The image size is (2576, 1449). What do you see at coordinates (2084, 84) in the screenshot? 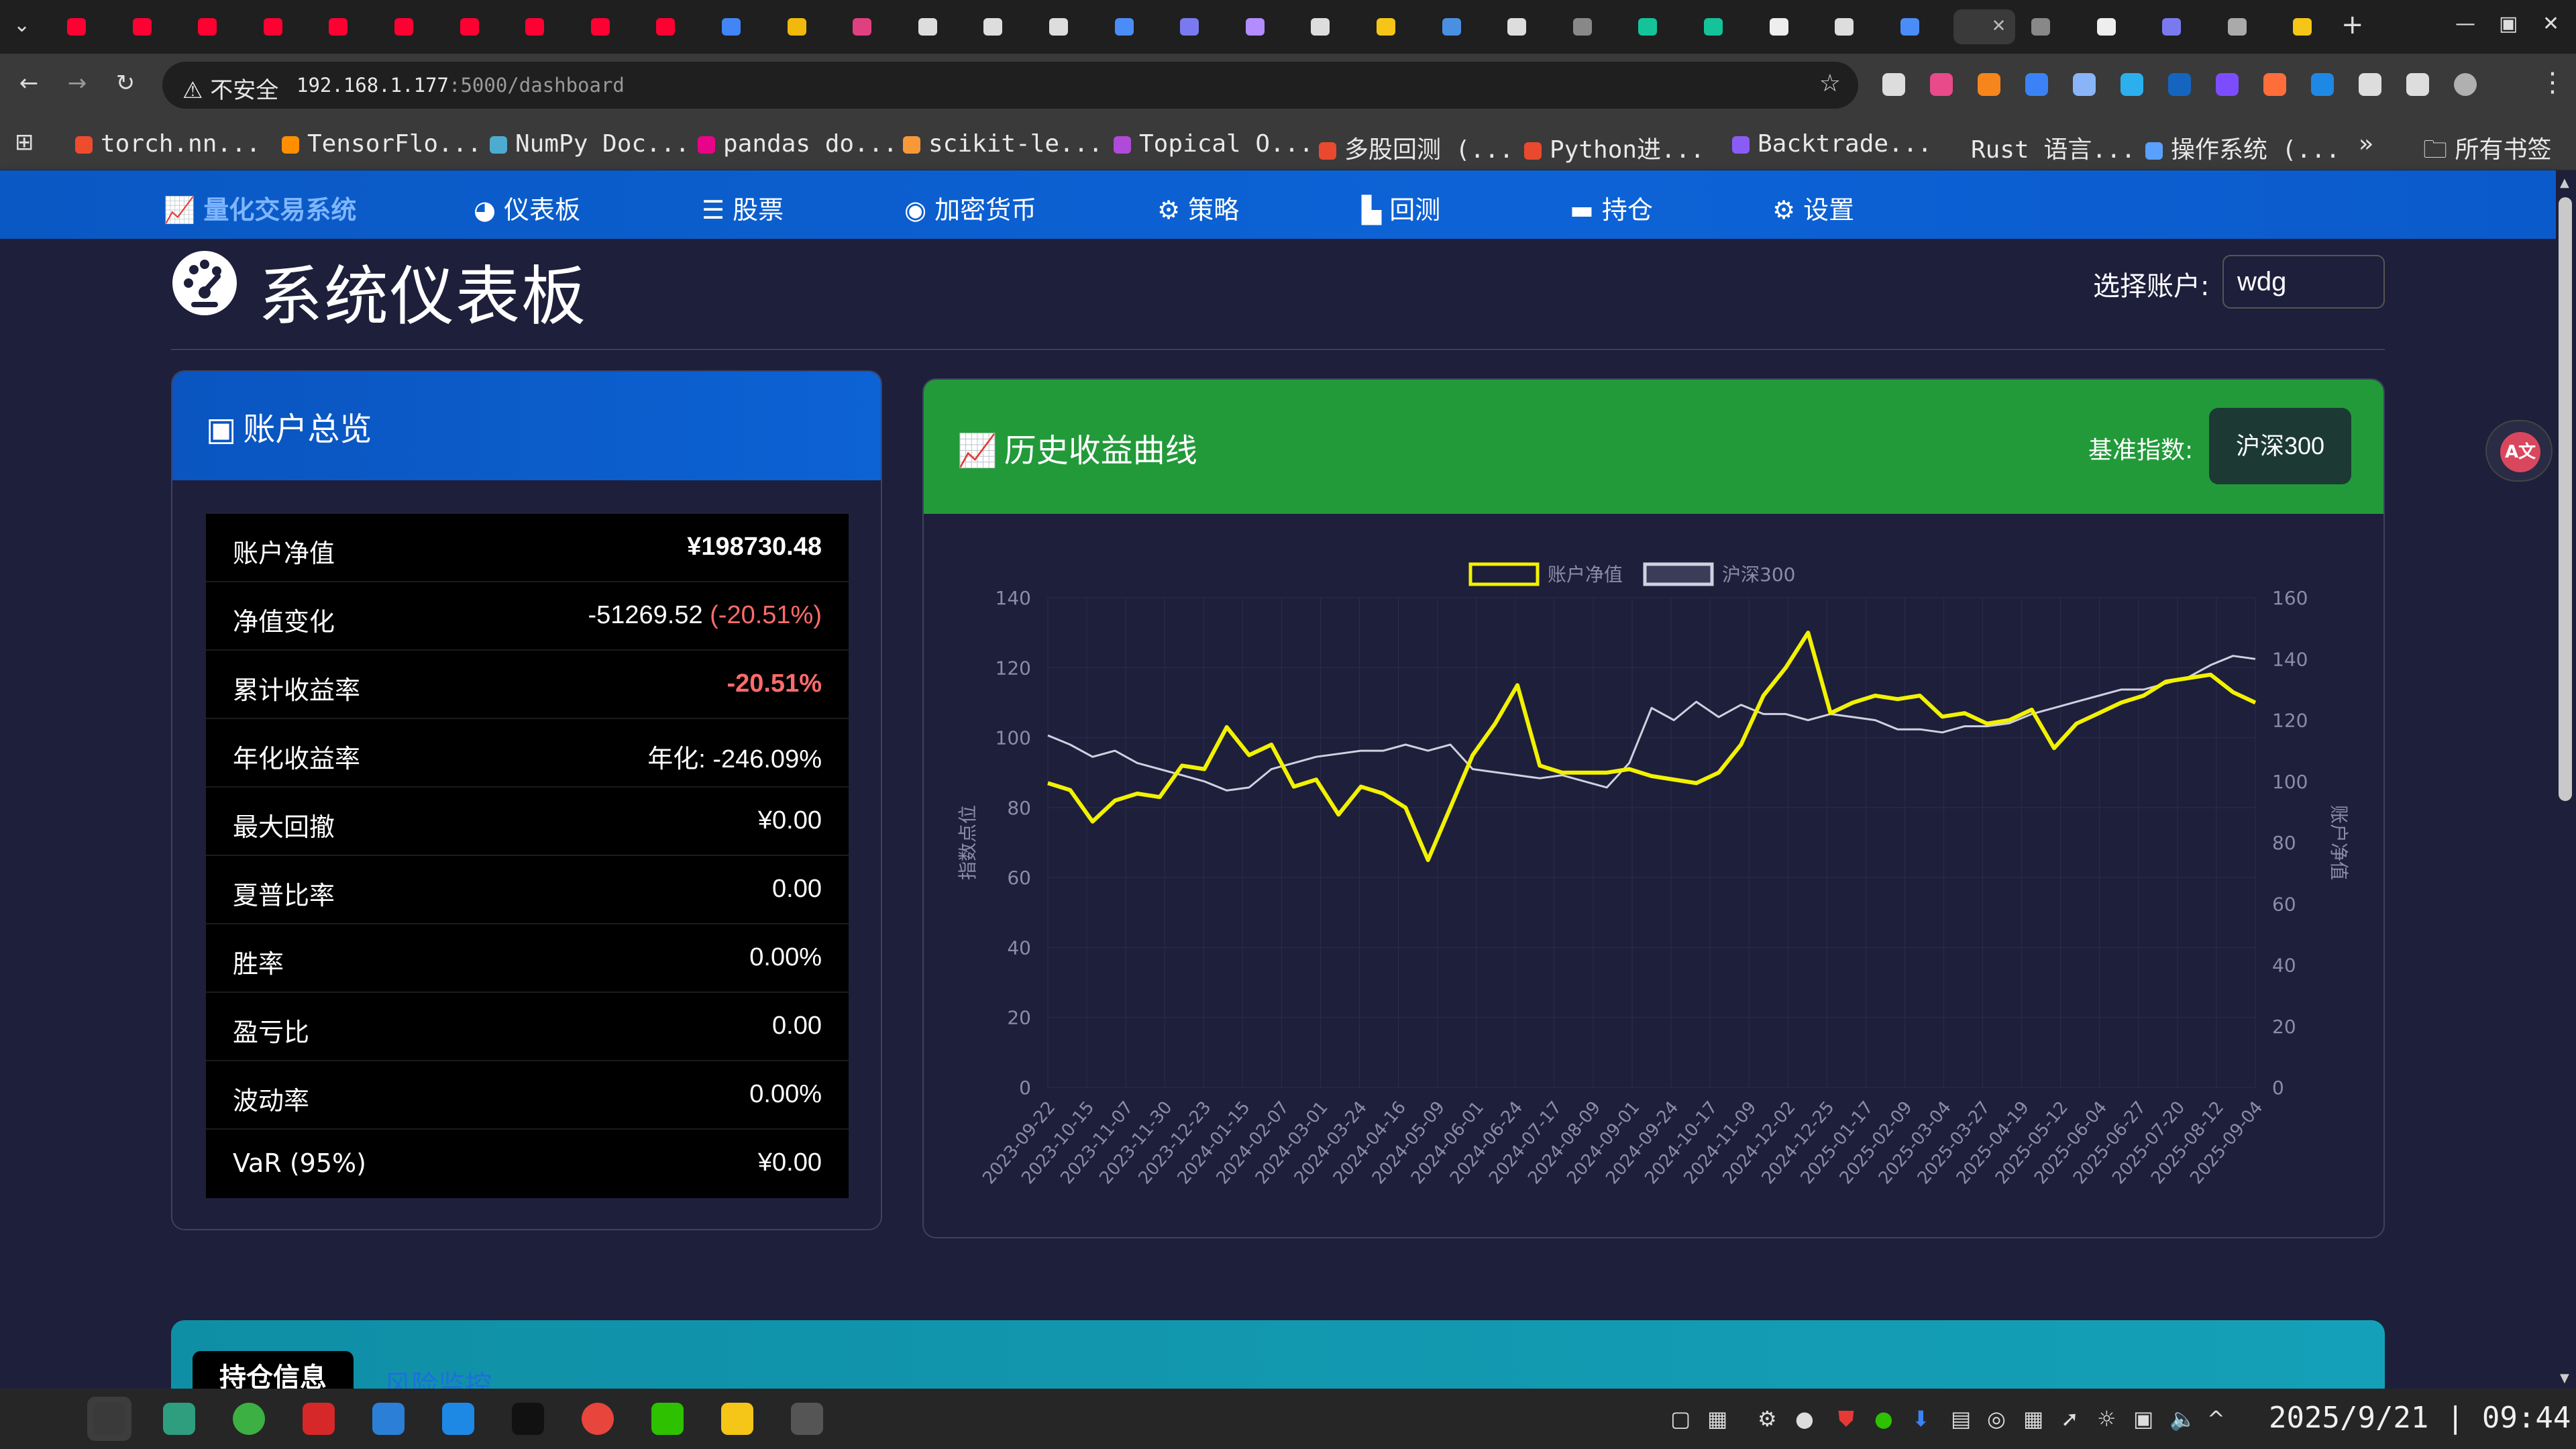
I see `translate-ext-icon` at bounding box center [2084, 84].